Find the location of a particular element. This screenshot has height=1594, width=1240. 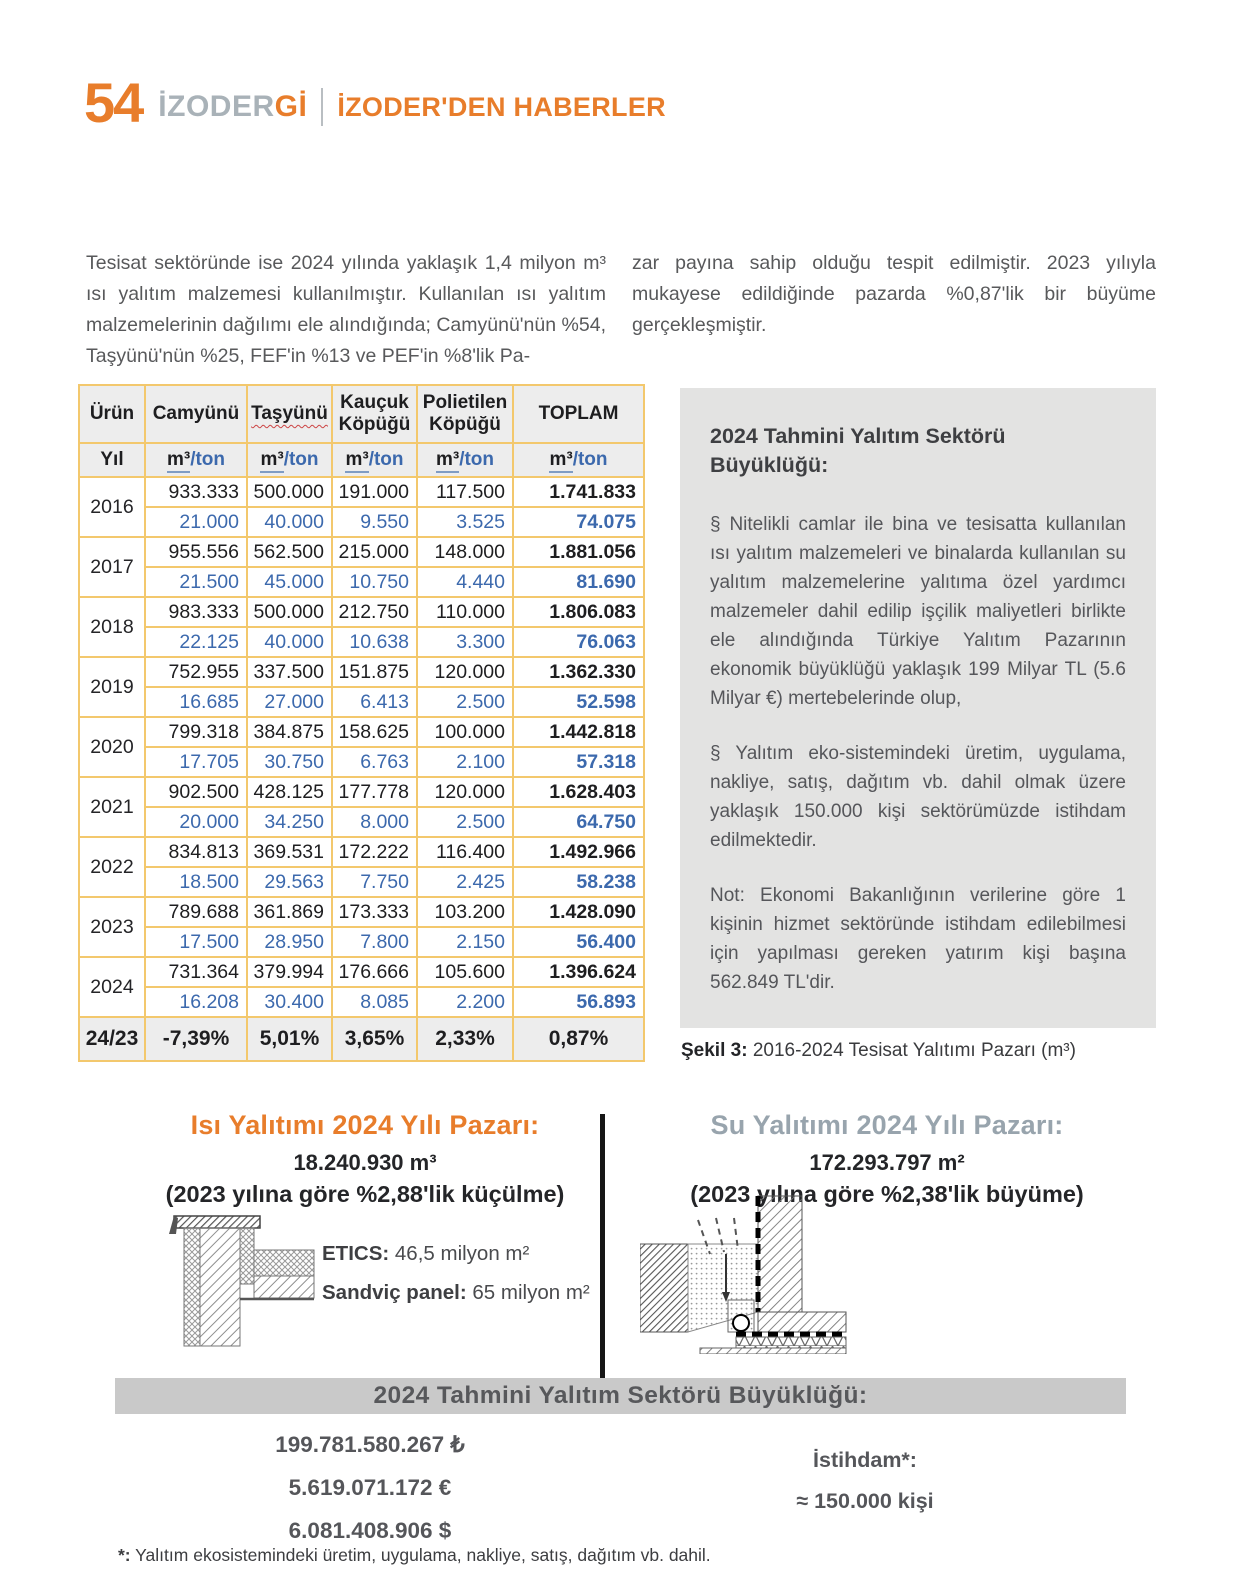

etics-line: ETICS: 46,5 milyon m² is located at coordinates (456, 1254).